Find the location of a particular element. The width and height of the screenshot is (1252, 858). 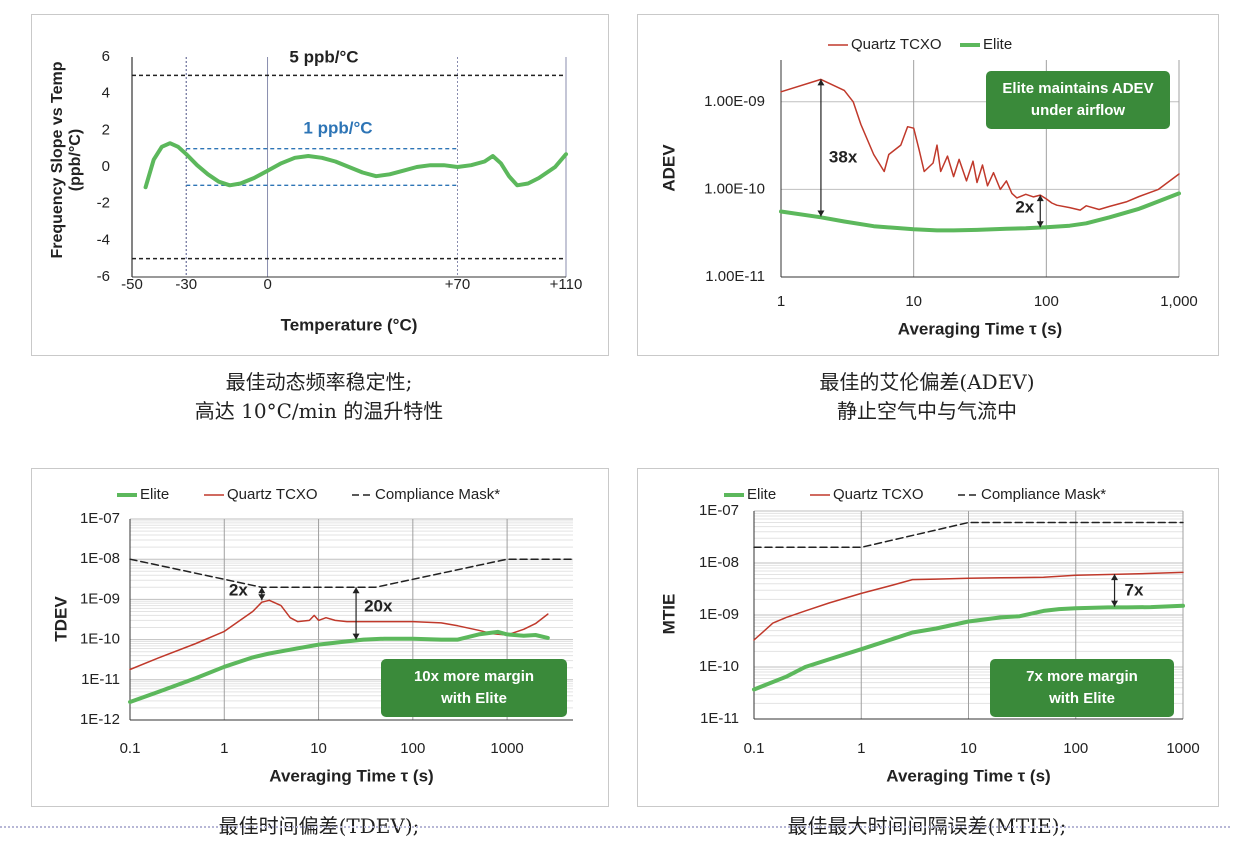

arrow-7x-head is located at coordinates (1115, 603).